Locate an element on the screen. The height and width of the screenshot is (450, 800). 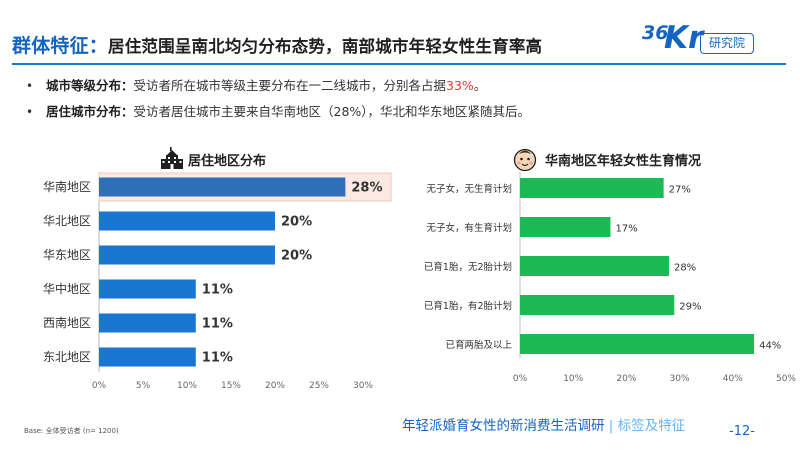
x-tick-label: 15% is located at coordinates (231, 386).